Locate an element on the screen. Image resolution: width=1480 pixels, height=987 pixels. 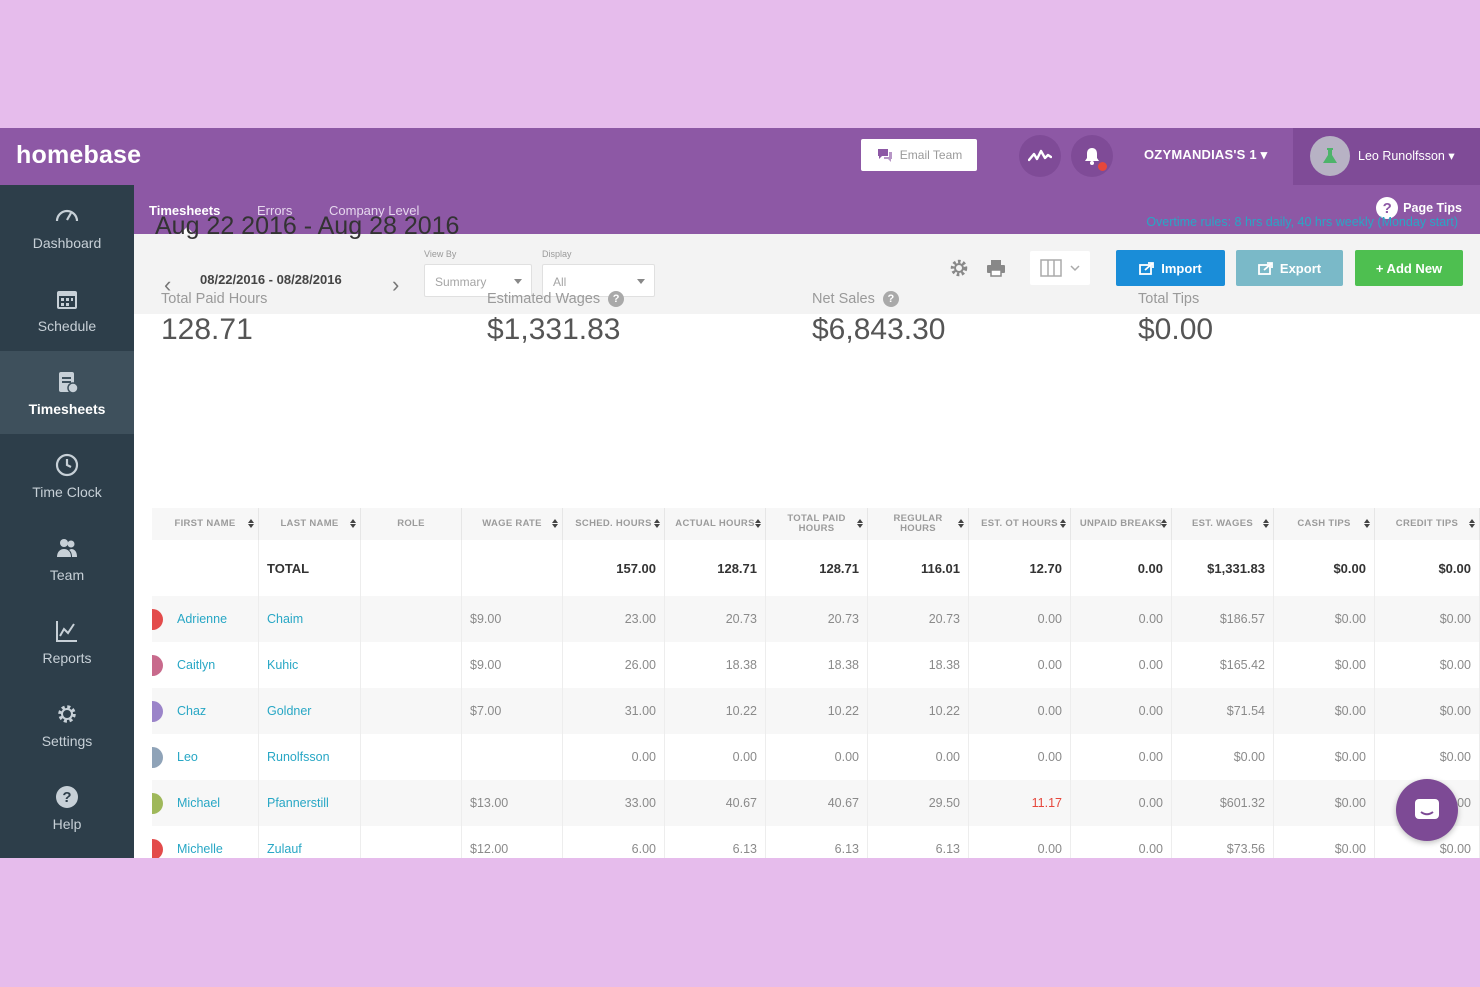
import-button: Import is located at coordinates (1170, 268).